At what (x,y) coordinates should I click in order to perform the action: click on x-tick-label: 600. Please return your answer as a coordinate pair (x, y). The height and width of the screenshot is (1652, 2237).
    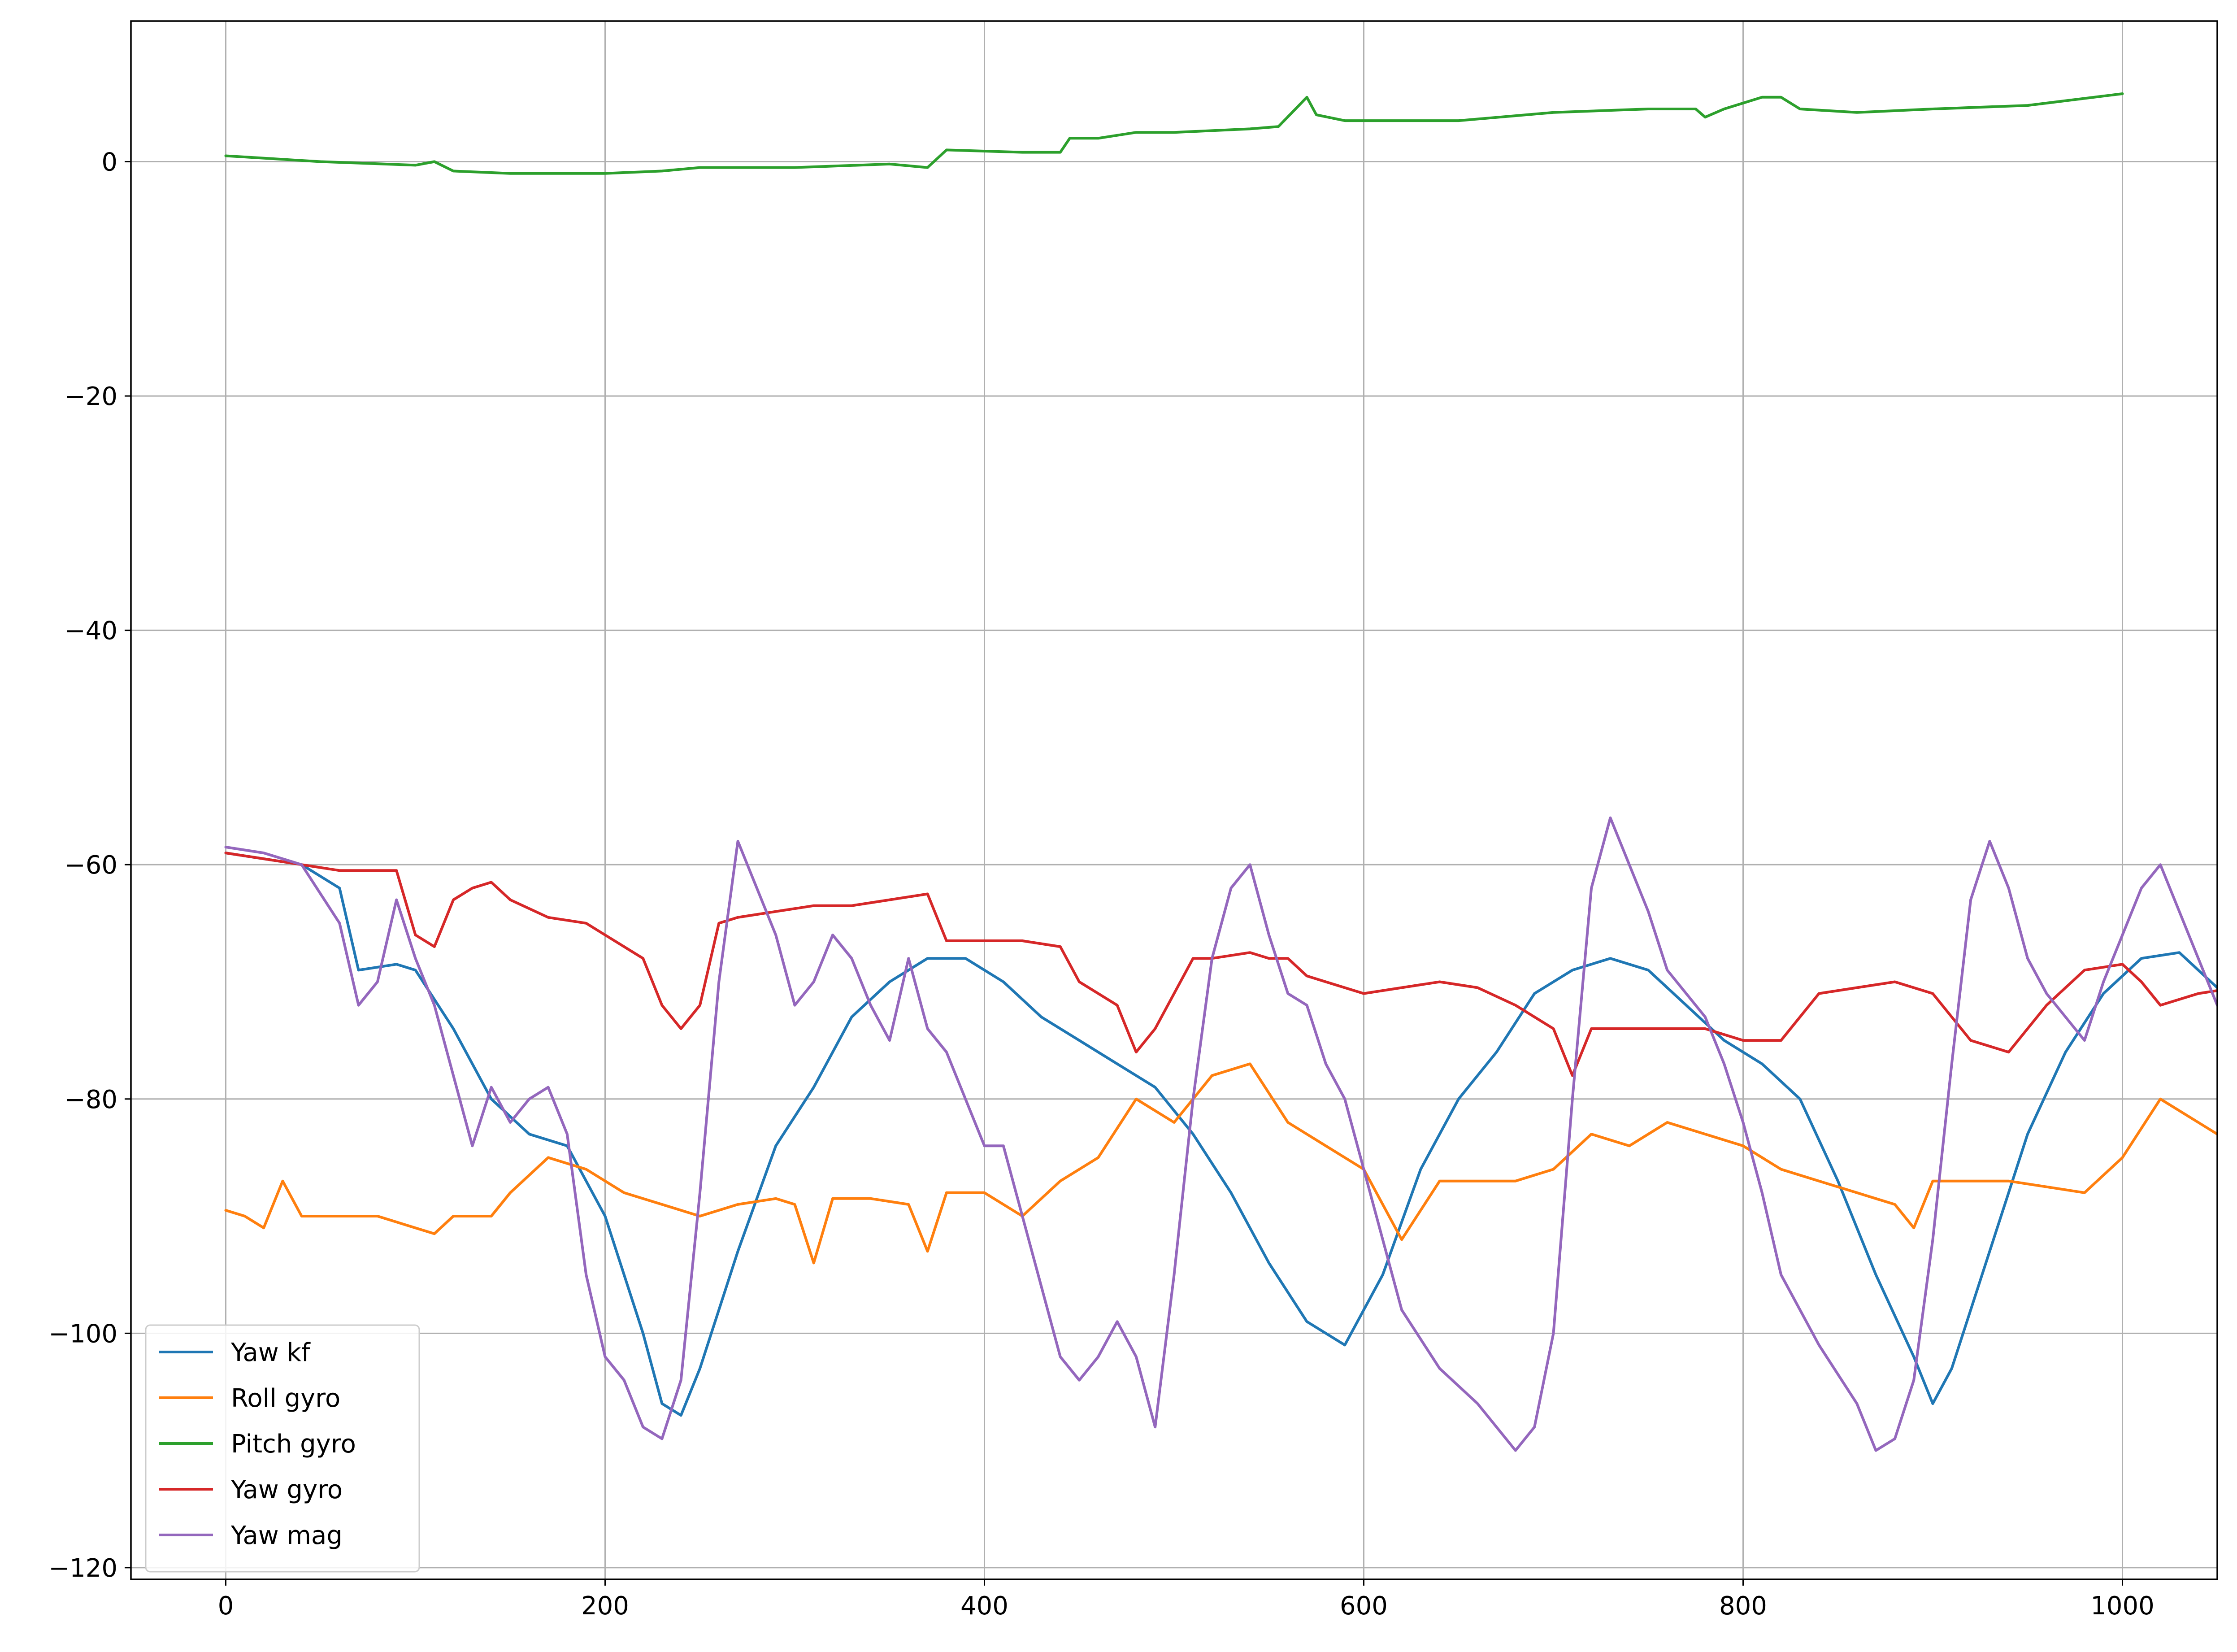
    Looking at the image, I should click on (1364, 1606).